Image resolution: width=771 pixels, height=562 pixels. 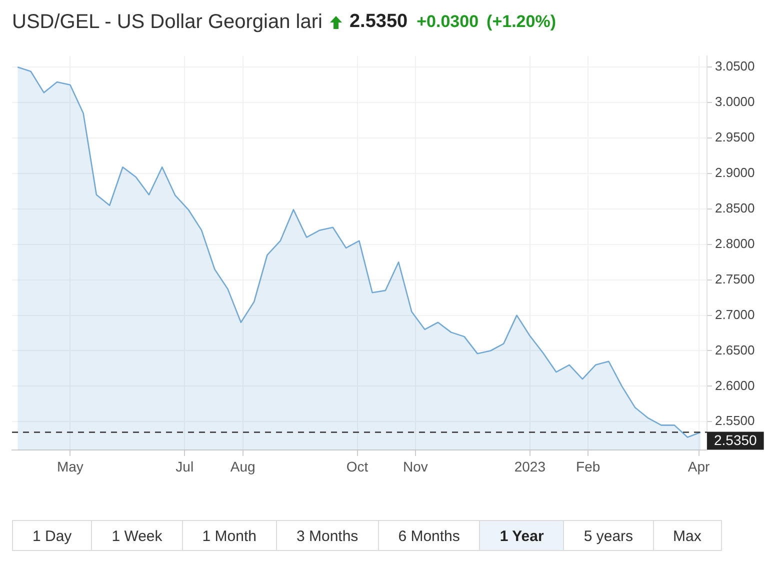 I want to click on x-tick-label: May, so click(x=70, y=466).